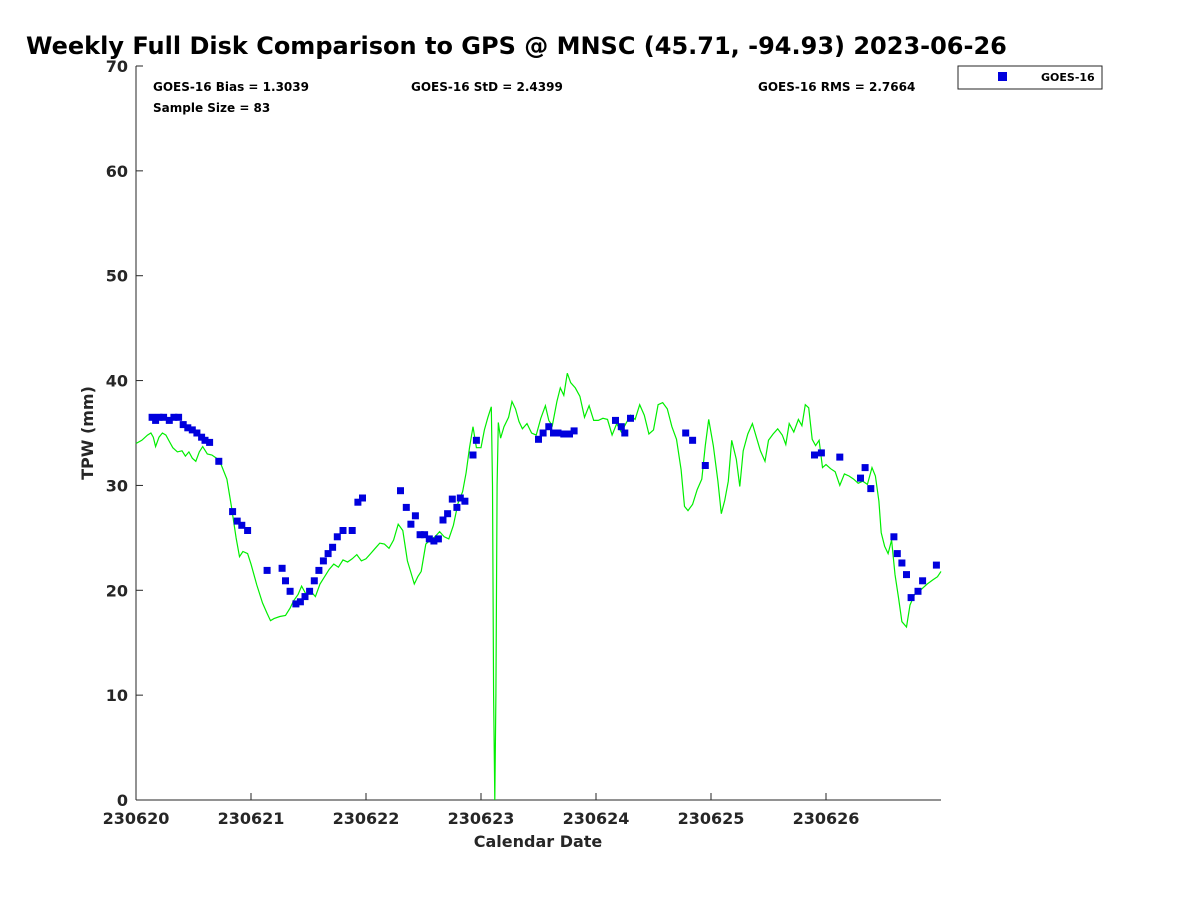 The height and width of the screenshot is (900, 1200). I want to click on sample-size-stat: Sample Size = 83, so click(211, 108).